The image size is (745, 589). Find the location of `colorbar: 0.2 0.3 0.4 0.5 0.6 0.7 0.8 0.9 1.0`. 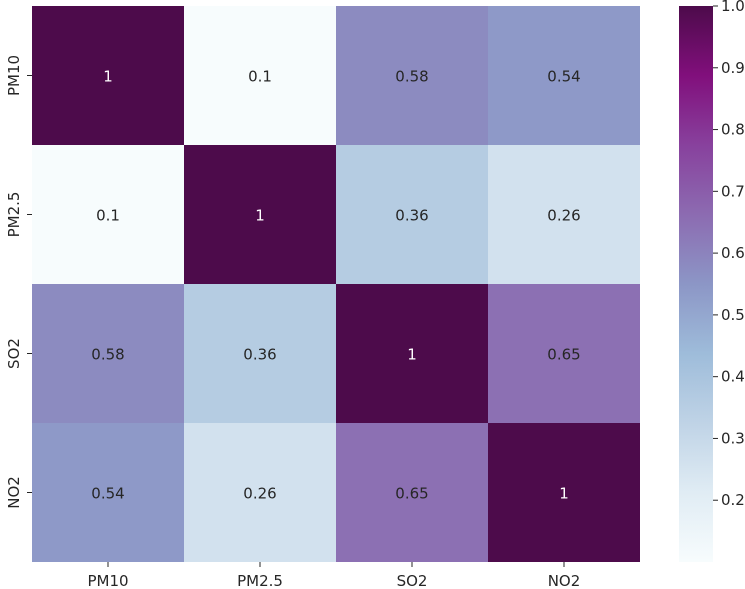

colorbar: 0.2 0.3 0.4 0.5 0.6 0.7 0.8 0.9 1.0 is located at coordinates (712, 281).